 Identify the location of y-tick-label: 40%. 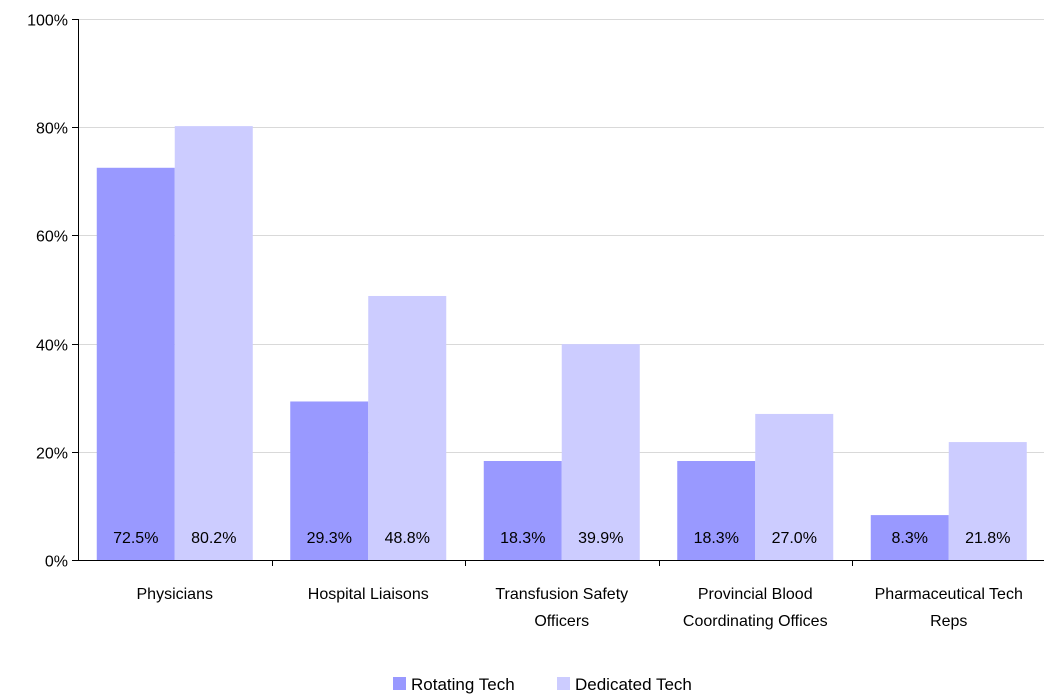
(52, 346).